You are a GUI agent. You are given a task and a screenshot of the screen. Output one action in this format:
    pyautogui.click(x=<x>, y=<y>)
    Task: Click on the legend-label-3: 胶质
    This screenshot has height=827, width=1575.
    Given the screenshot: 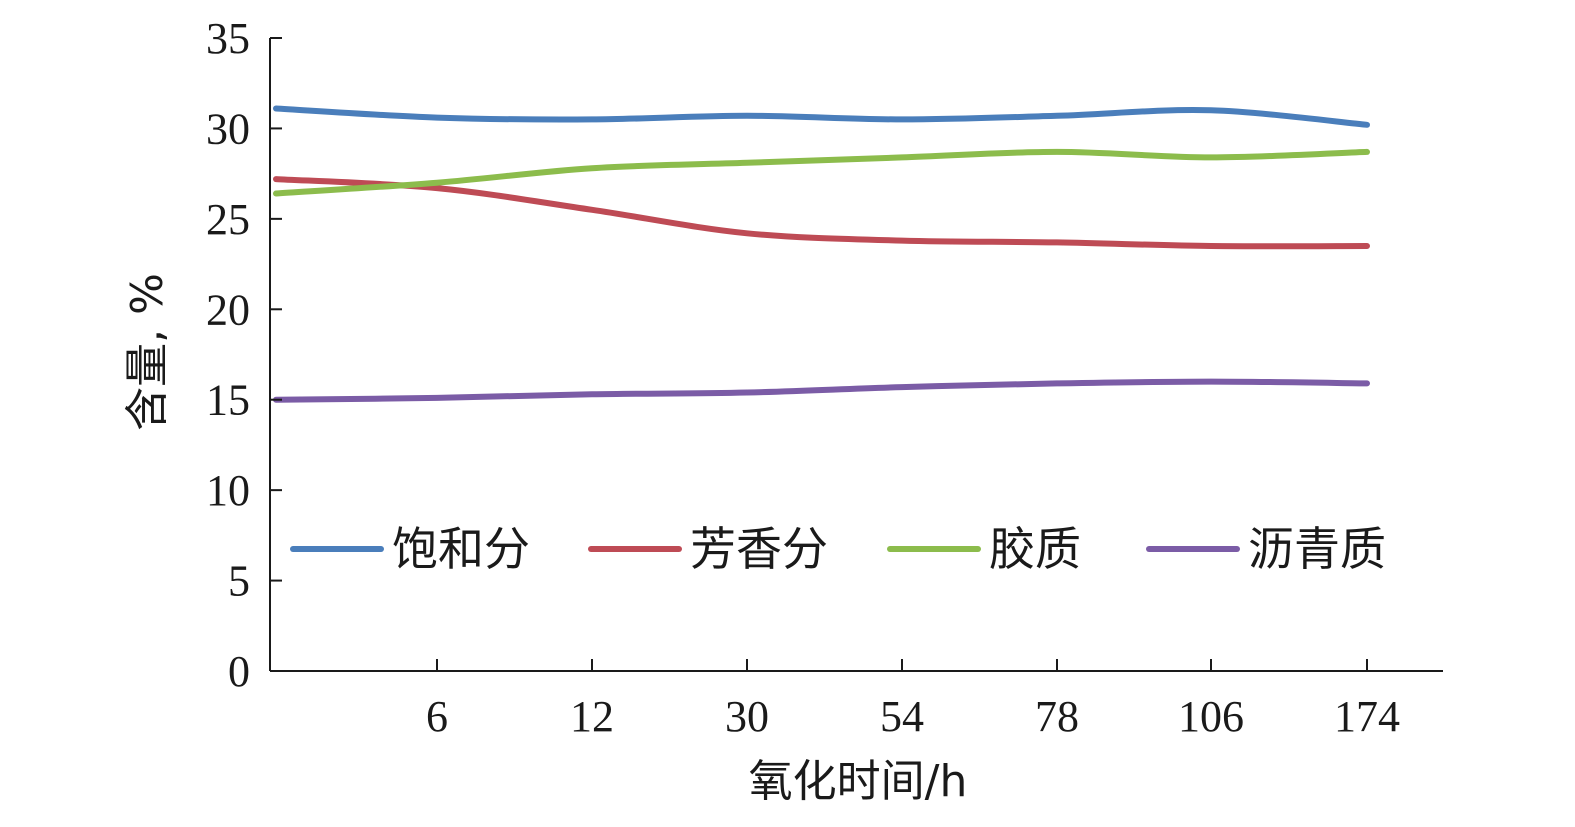 What is the action you would take?
    pyautogui.click(x=1035, y=549)
    